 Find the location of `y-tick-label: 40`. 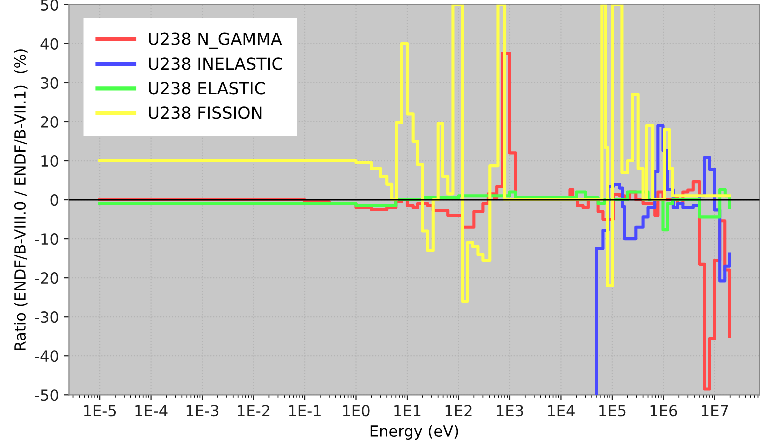

y-tick-label: 40 is located at coordinates (49, 44).